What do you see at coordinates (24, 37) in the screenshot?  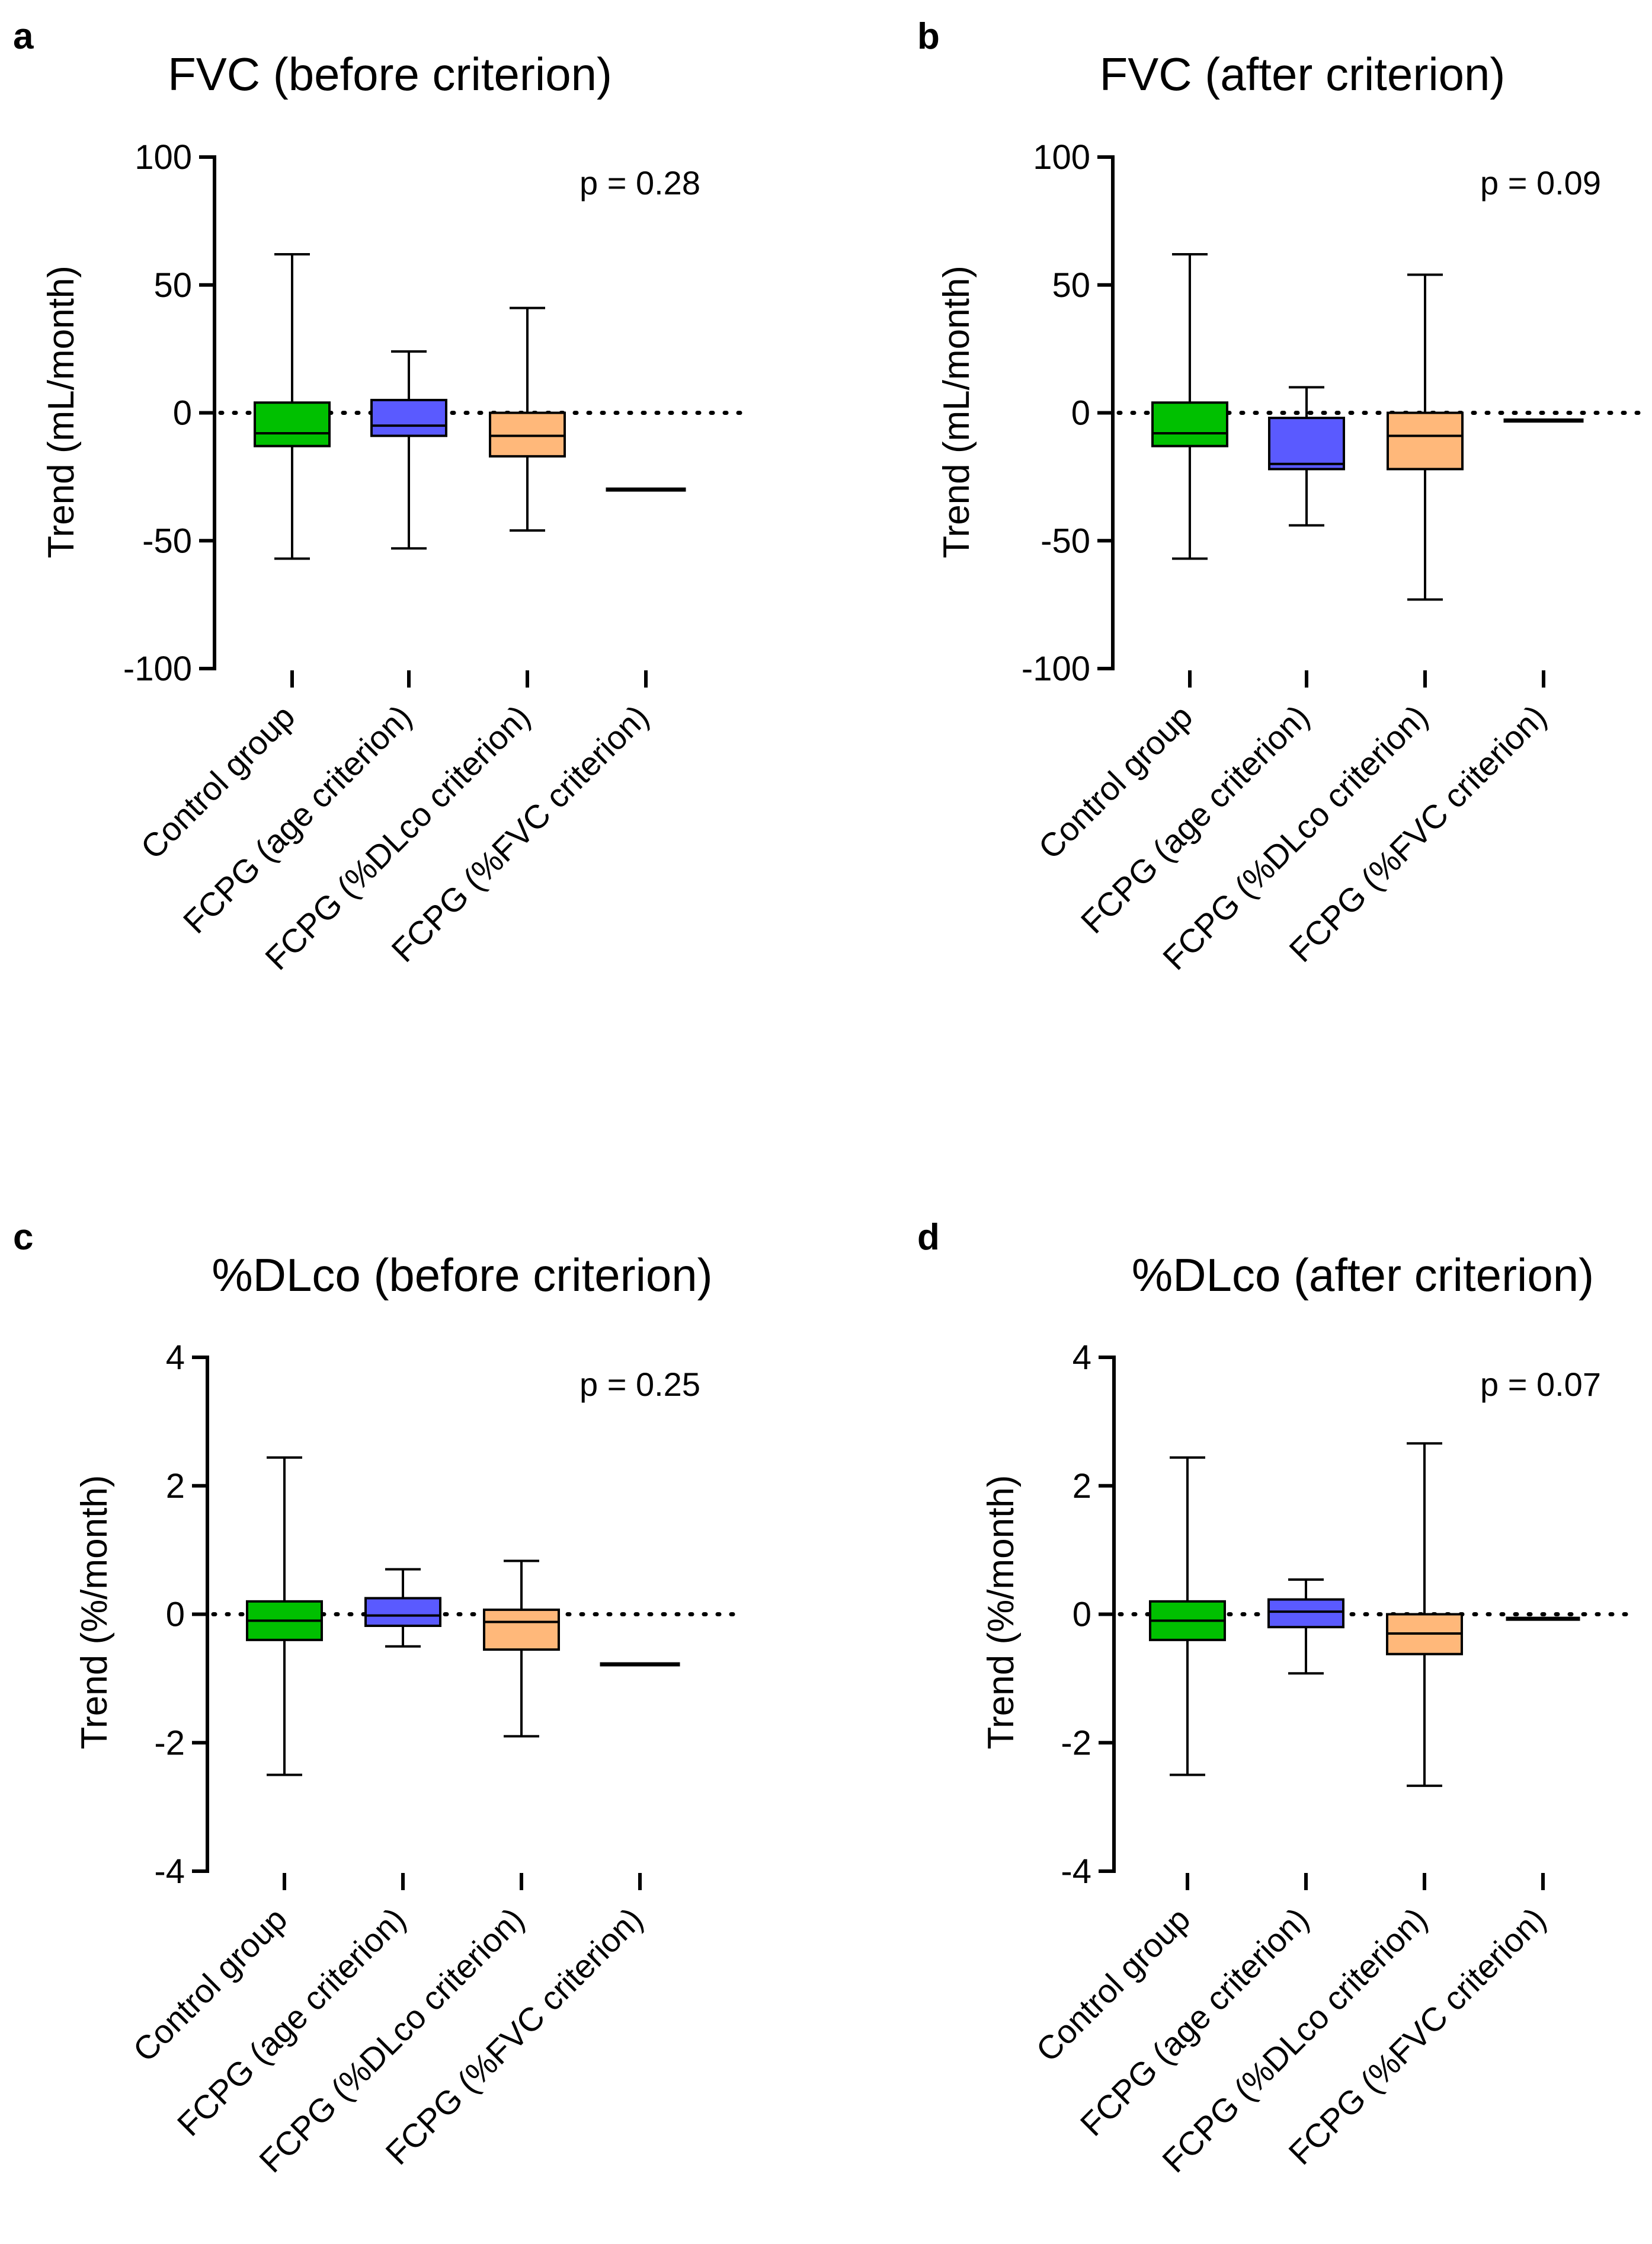 I see `panel-letter: a` at bounding box center [24, 37].